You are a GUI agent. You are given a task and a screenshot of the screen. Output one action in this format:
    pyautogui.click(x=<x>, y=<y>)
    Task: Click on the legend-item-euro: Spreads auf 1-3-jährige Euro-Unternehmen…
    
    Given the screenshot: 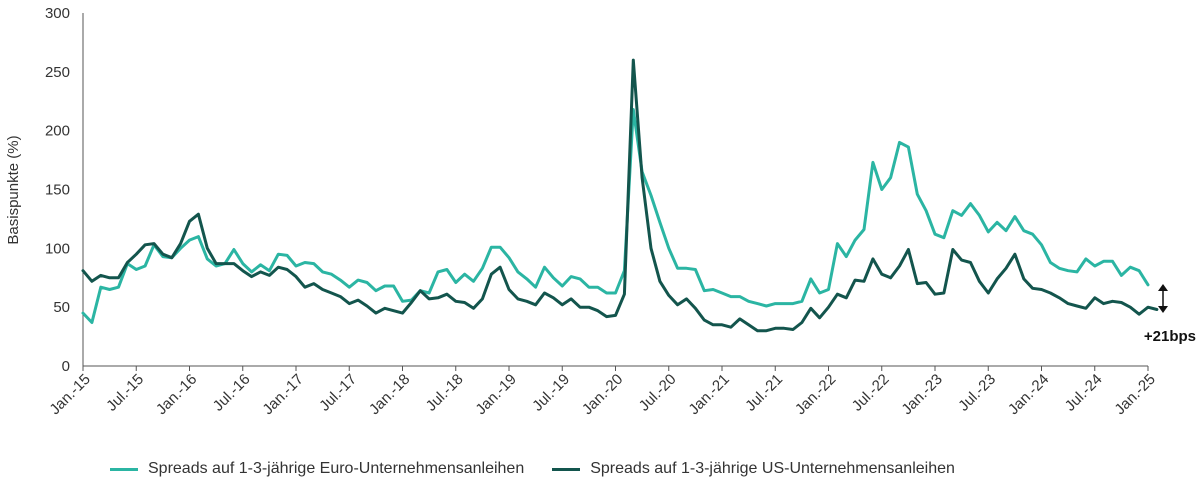 What is the action you would take?
    pyautogui.click(x=317, y=469)
    